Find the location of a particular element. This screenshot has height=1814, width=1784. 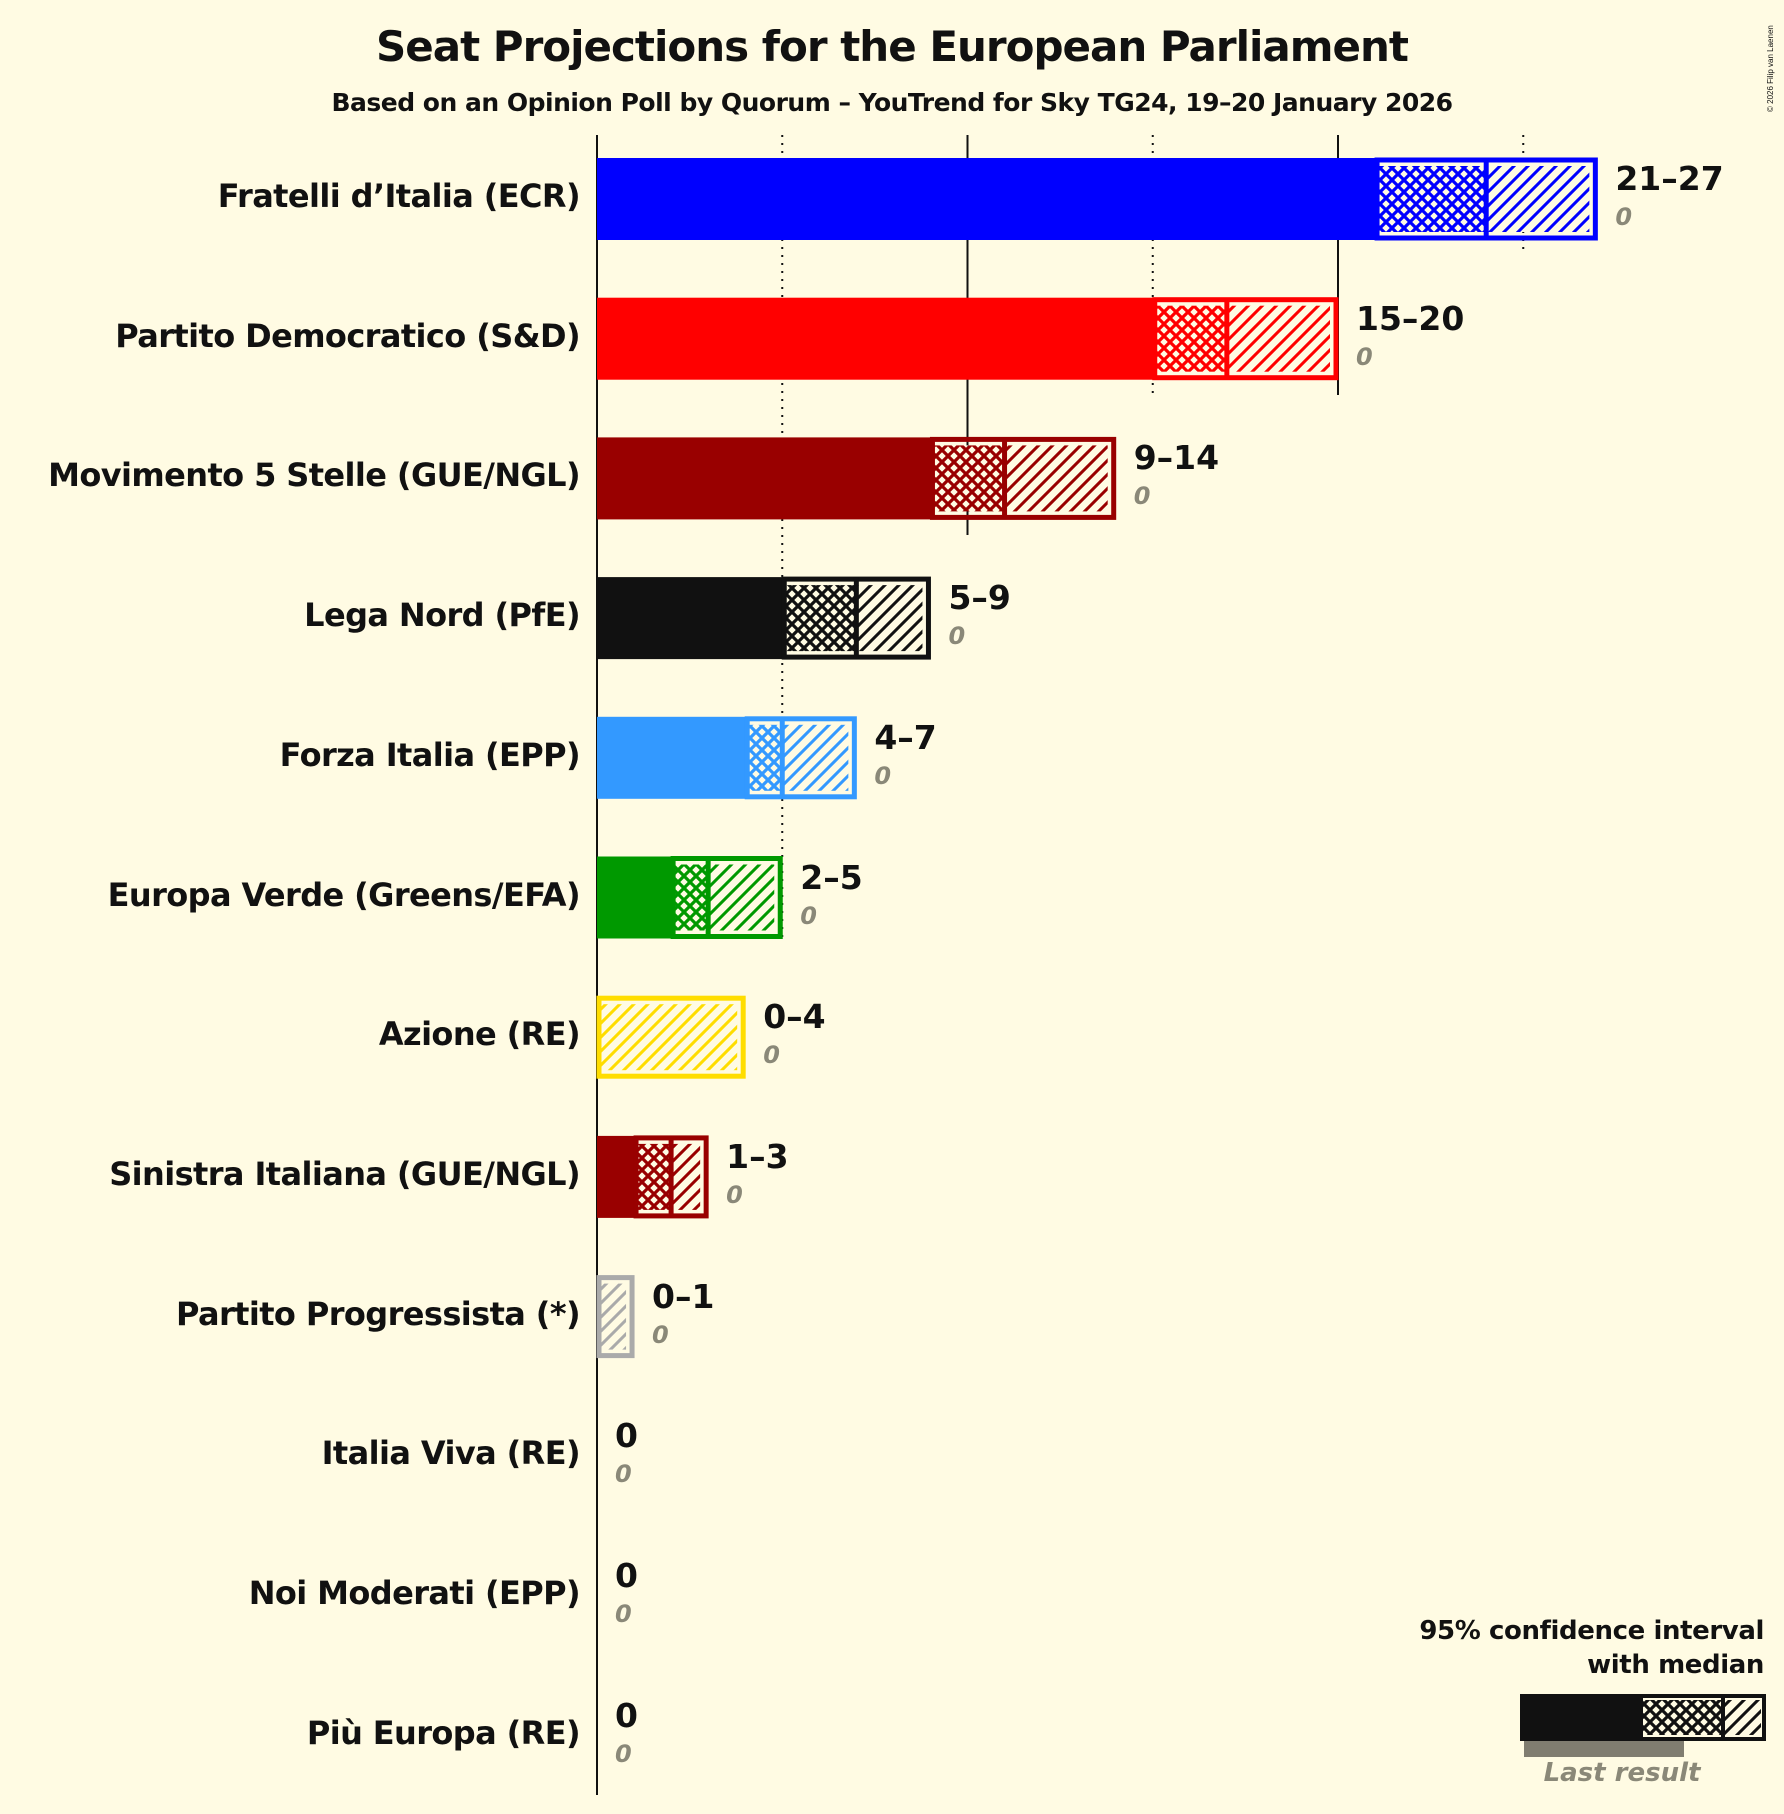

seat-range-label: 15–20 is located at coordinates (1410, 318).